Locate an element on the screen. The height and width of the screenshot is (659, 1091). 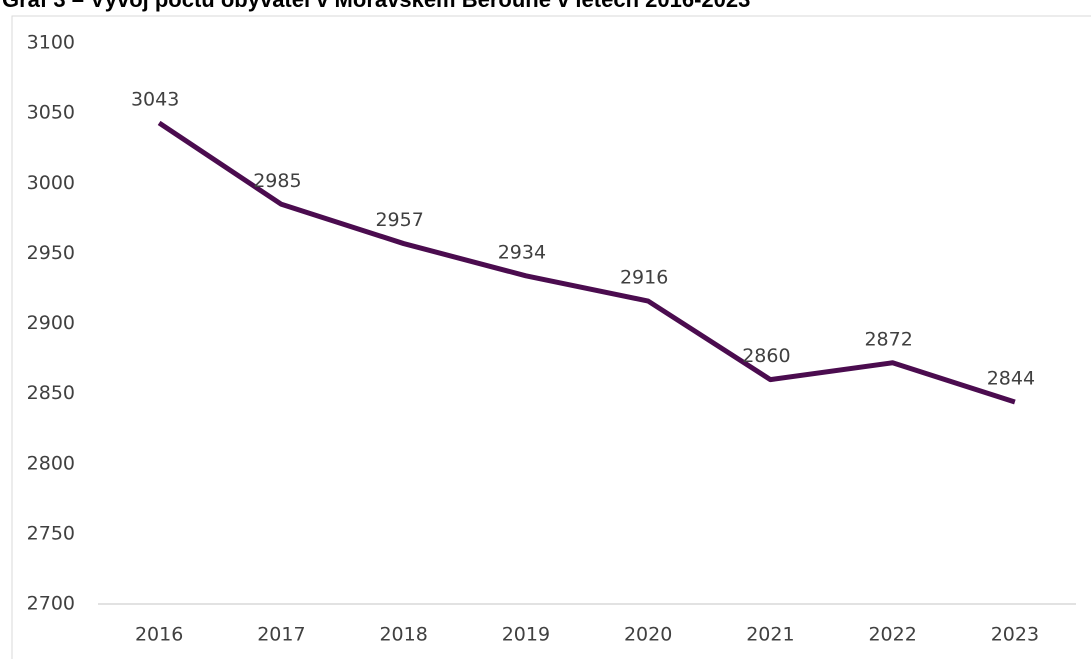
x-tick-label: 2018 is located at coordinates (403, 635).